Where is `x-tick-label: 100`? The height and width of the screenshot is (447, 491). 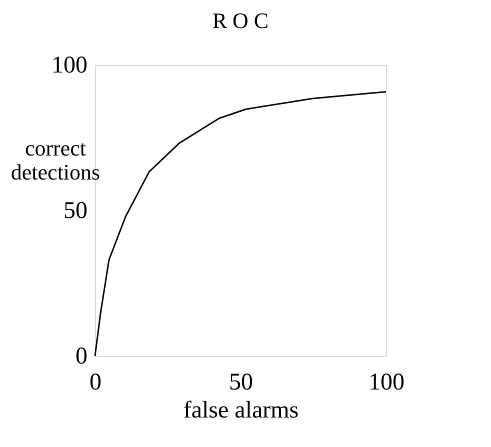 x-tick-label: 100 is located at coordinates (386, 383).